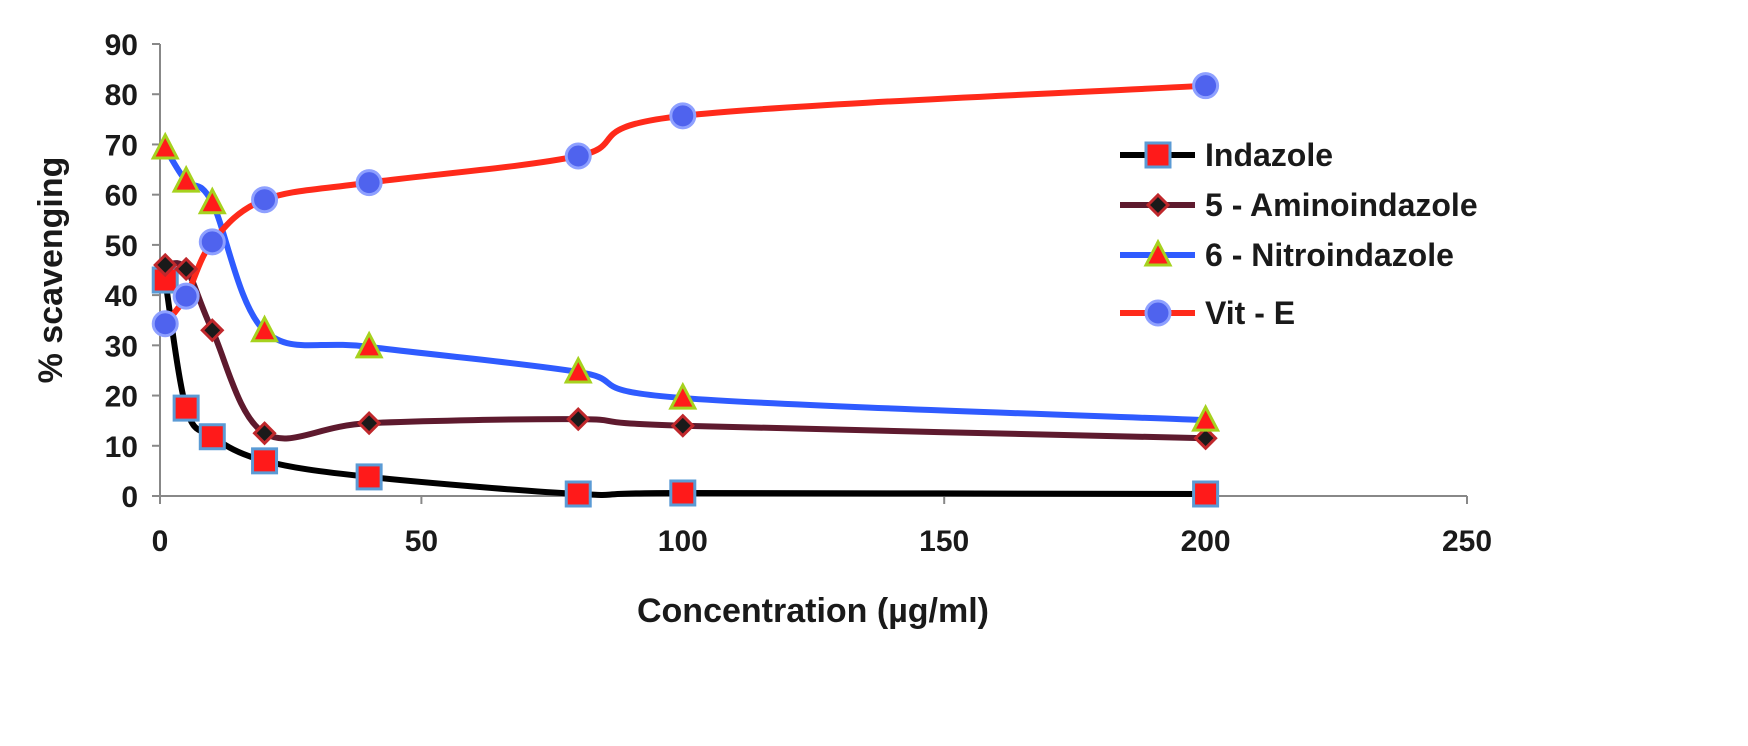 This screenshot has height=746, width=1748. What do you see at coordinates (813, 611) in the screenshot?
I see `x-axis-title: Concentration (µg/ml)` at bounding box center [813, 611].